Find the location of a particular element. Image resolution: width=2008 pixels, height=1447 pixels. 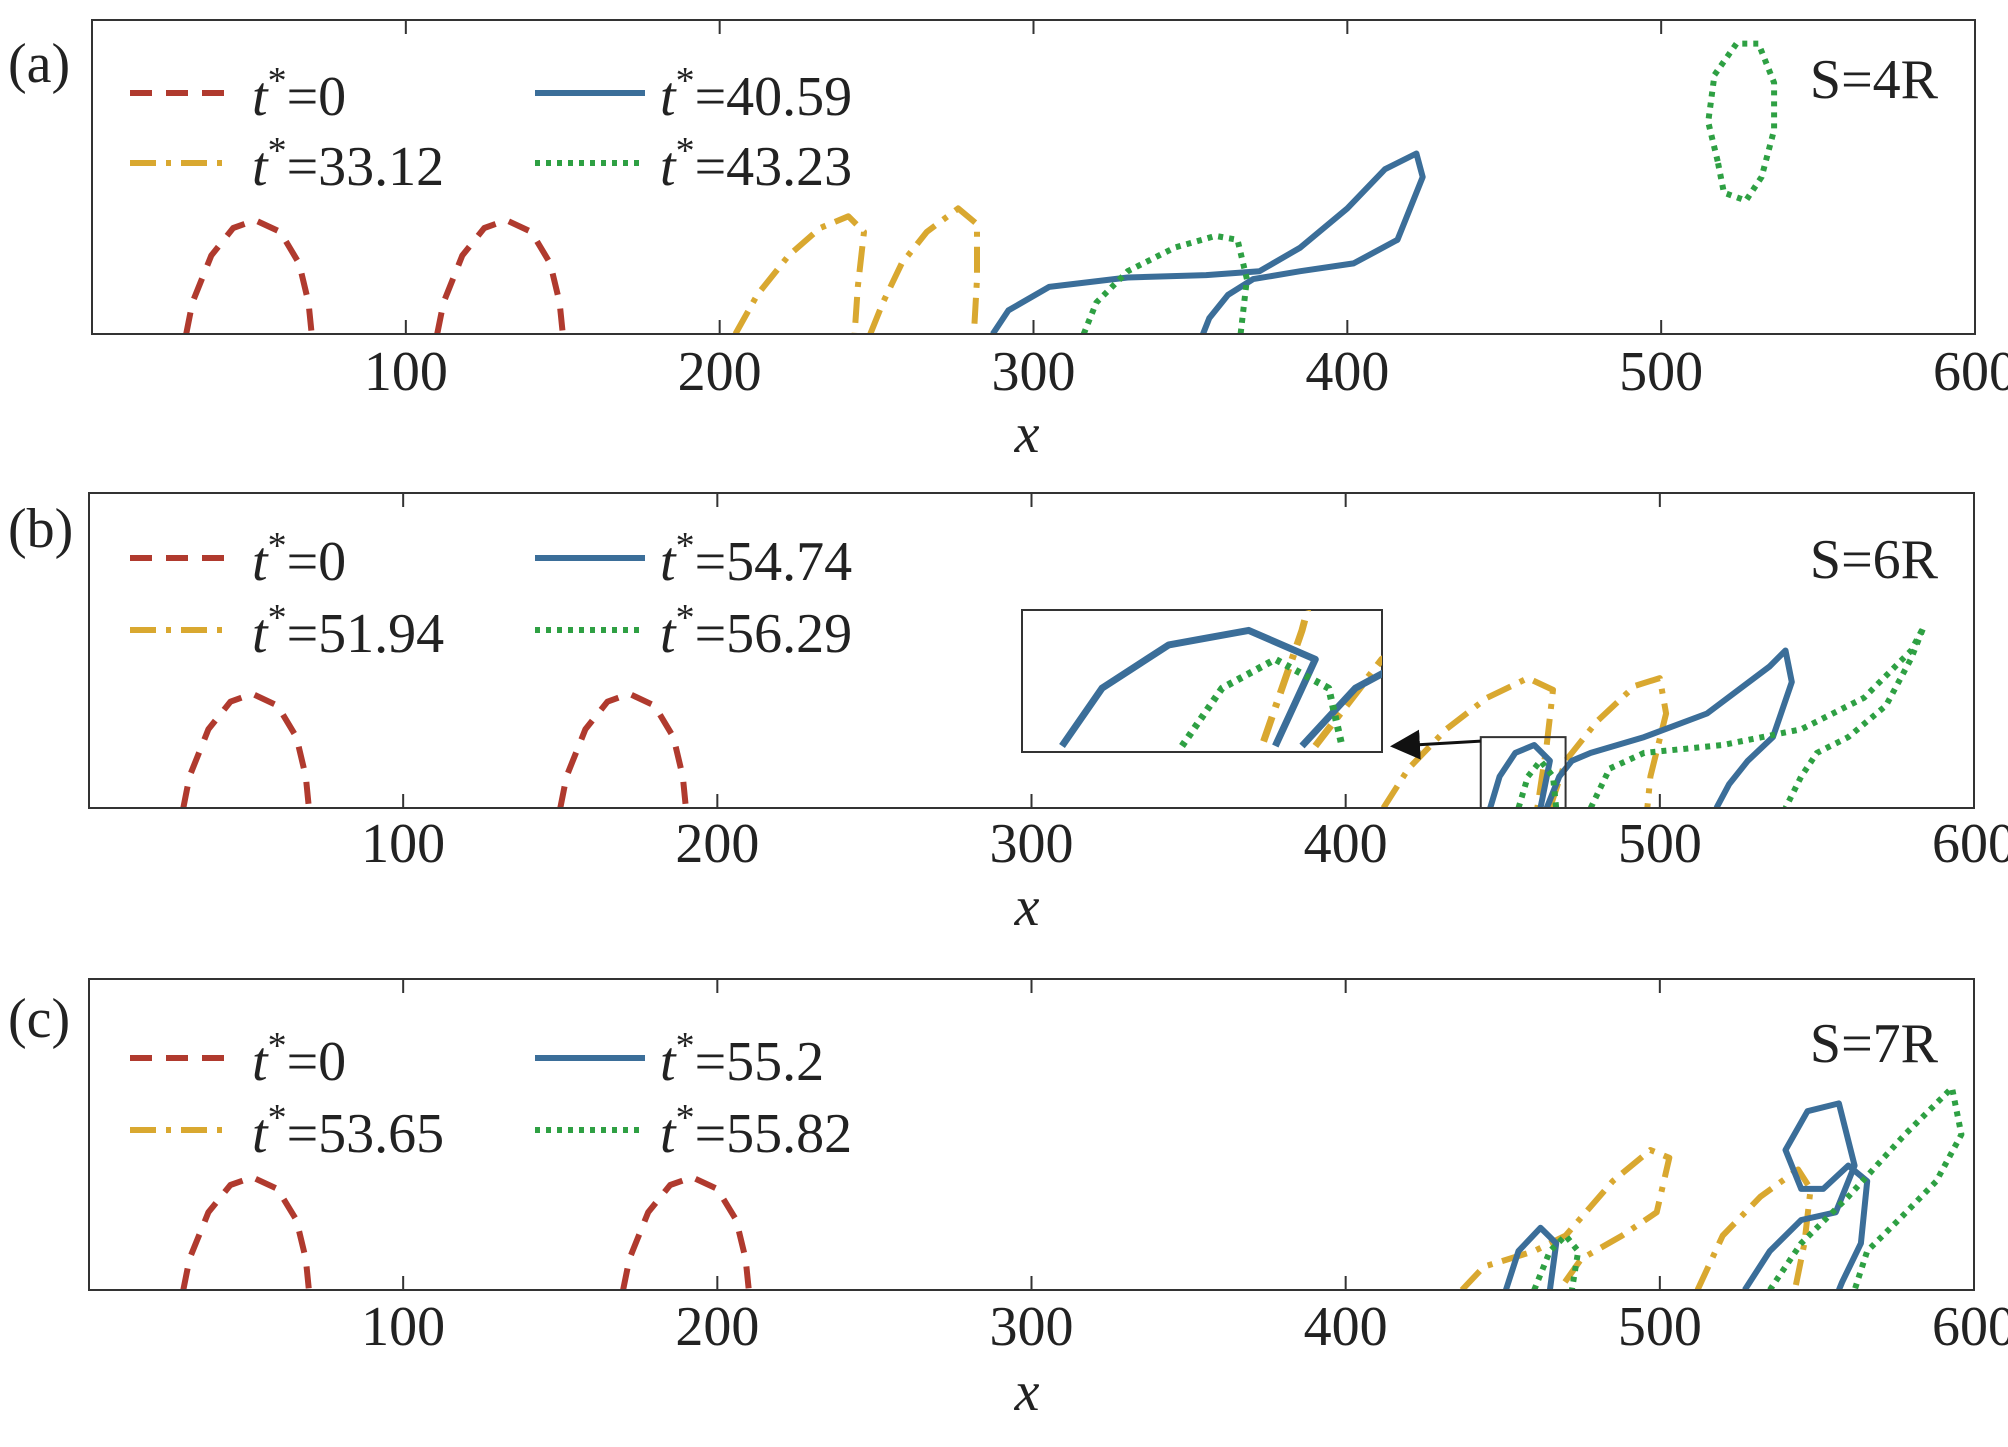

inset-curves is located at coordinates (1220, 679).